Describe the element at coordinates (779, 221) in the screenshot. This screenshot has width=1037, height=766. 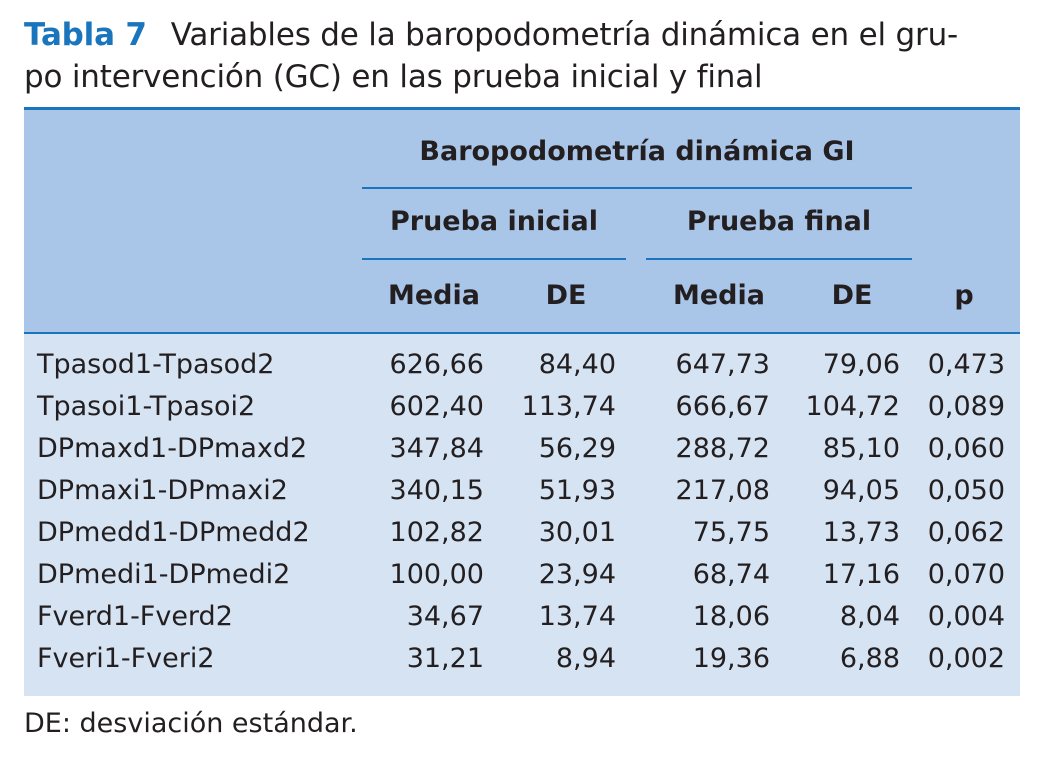
I see `subgroup-header-final: Prueba final` at that location.